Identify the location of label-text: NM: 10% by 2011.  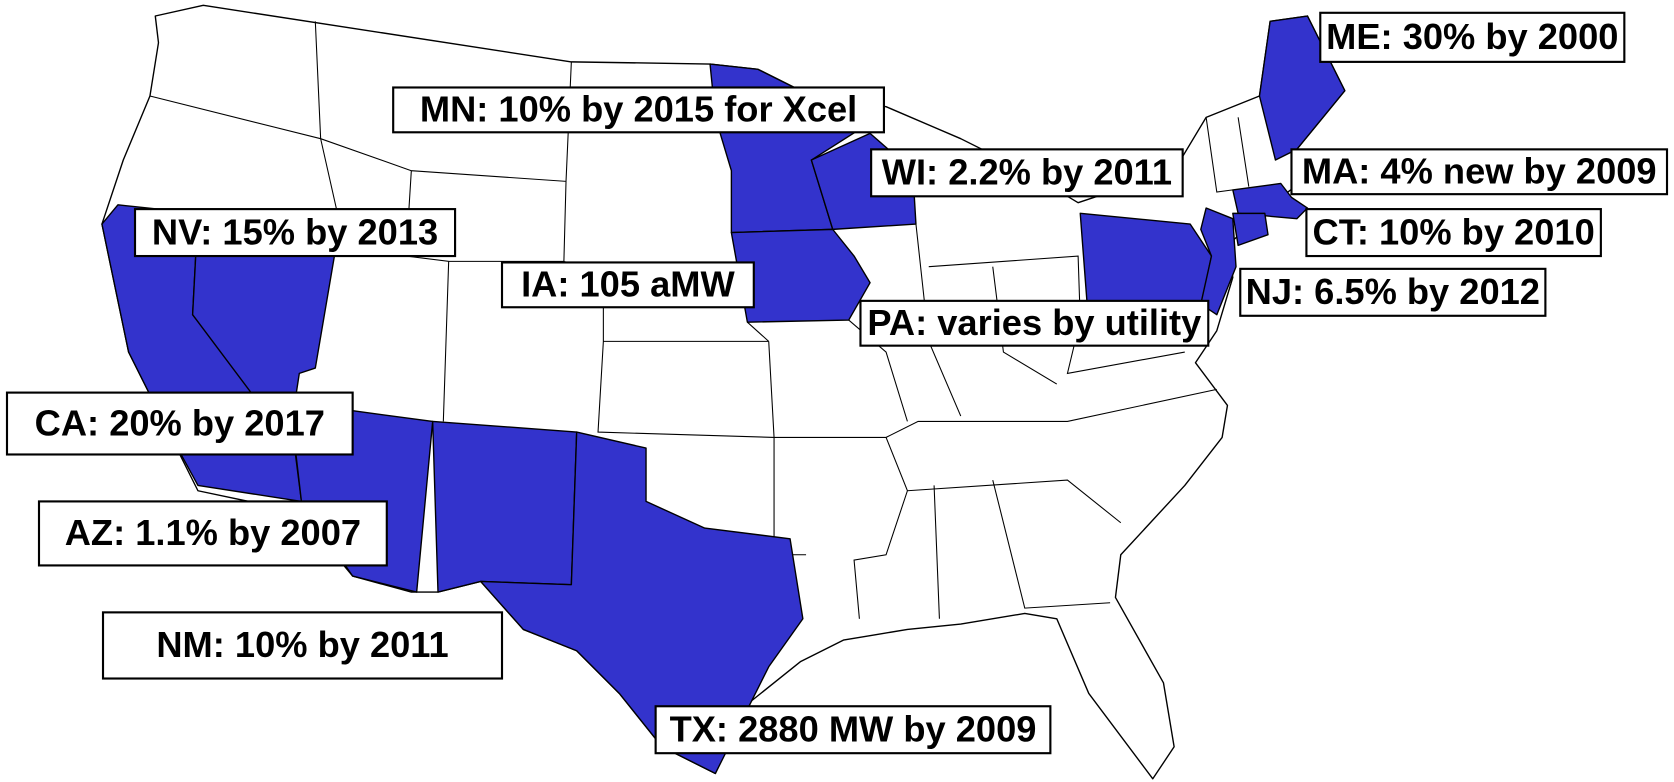
(302, 644).